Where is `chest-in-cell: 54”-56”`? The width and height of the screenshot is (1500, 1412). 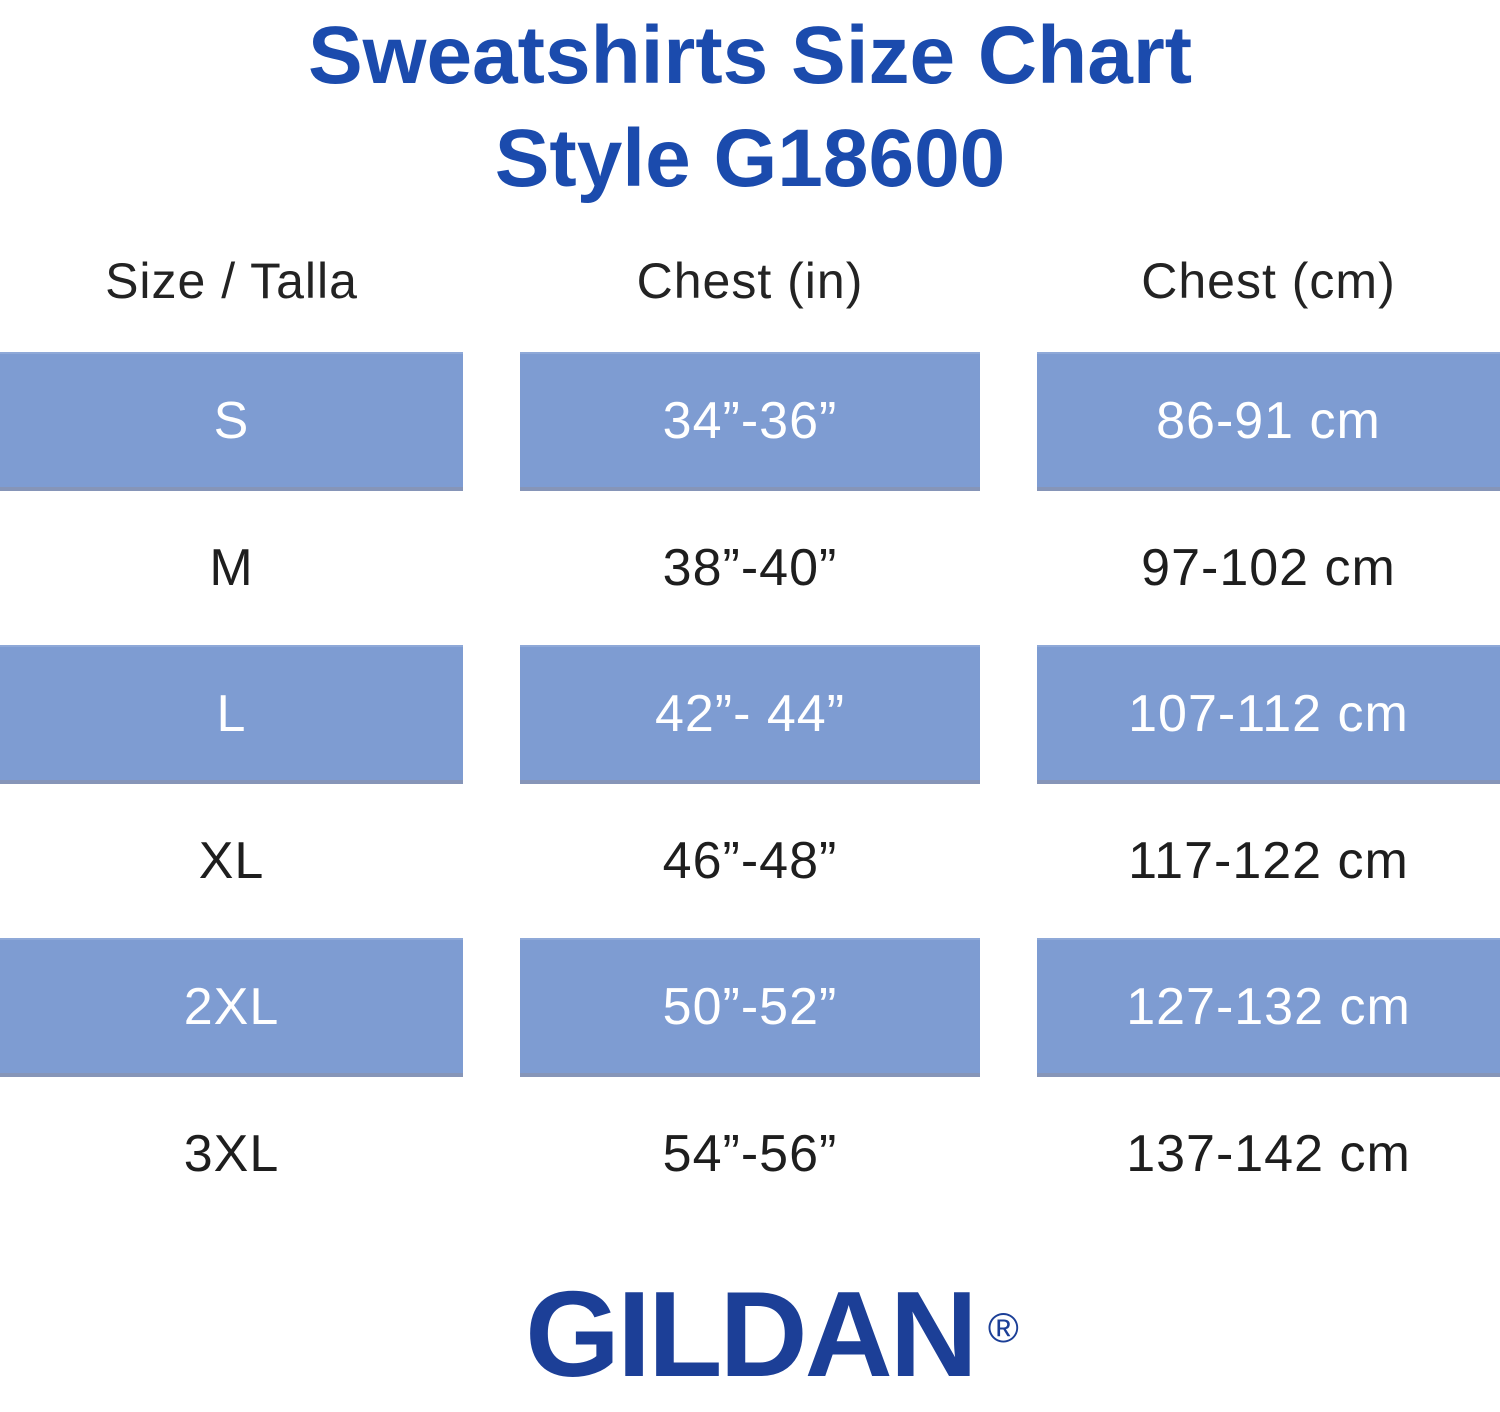 chest-in-cell: 54”-56” is located at coordinates (750, 1154).